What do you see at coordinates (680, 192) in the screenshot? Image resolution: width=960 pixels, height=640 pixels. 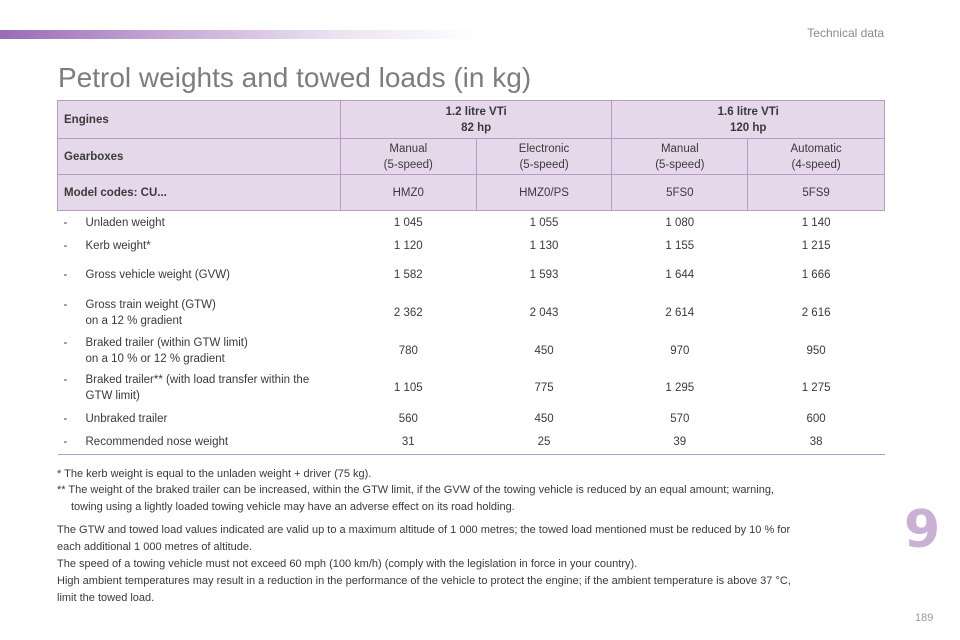 I see `model-code: 5FS0` at bounding box center [680, 192].